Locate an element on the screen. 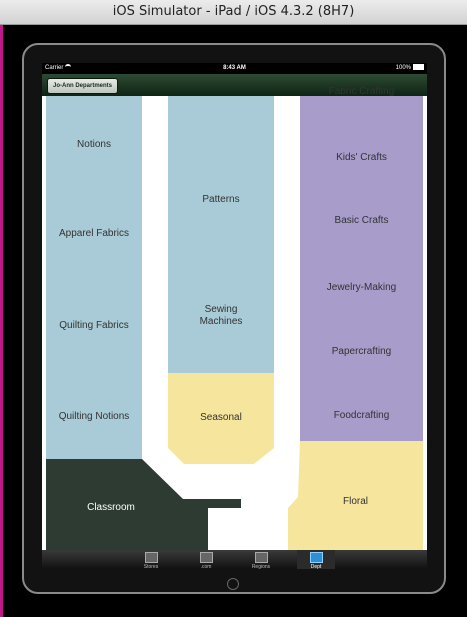 The height and width of the screenshot is (617, 467). tab-stores: Stores is located at coordinates (151, 559).